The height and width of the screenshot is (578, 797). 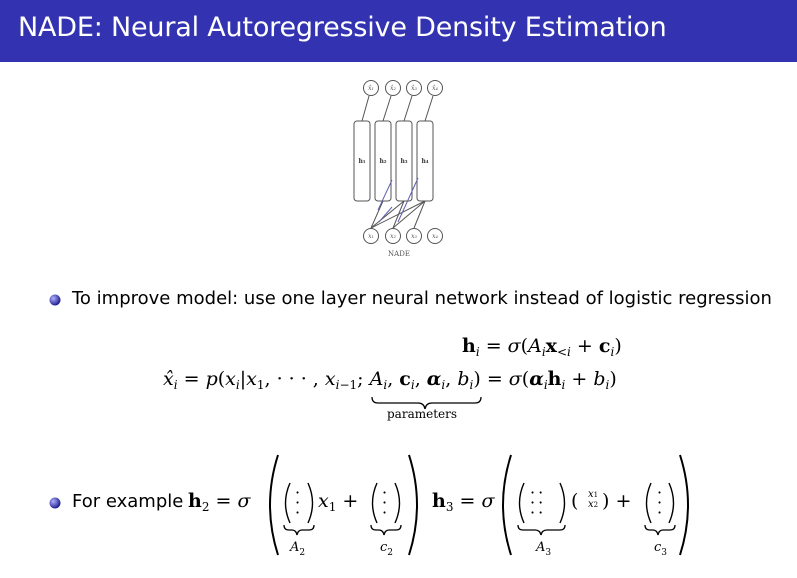 I want to click on parameters-label: parameters, so click(x=422, y=414).